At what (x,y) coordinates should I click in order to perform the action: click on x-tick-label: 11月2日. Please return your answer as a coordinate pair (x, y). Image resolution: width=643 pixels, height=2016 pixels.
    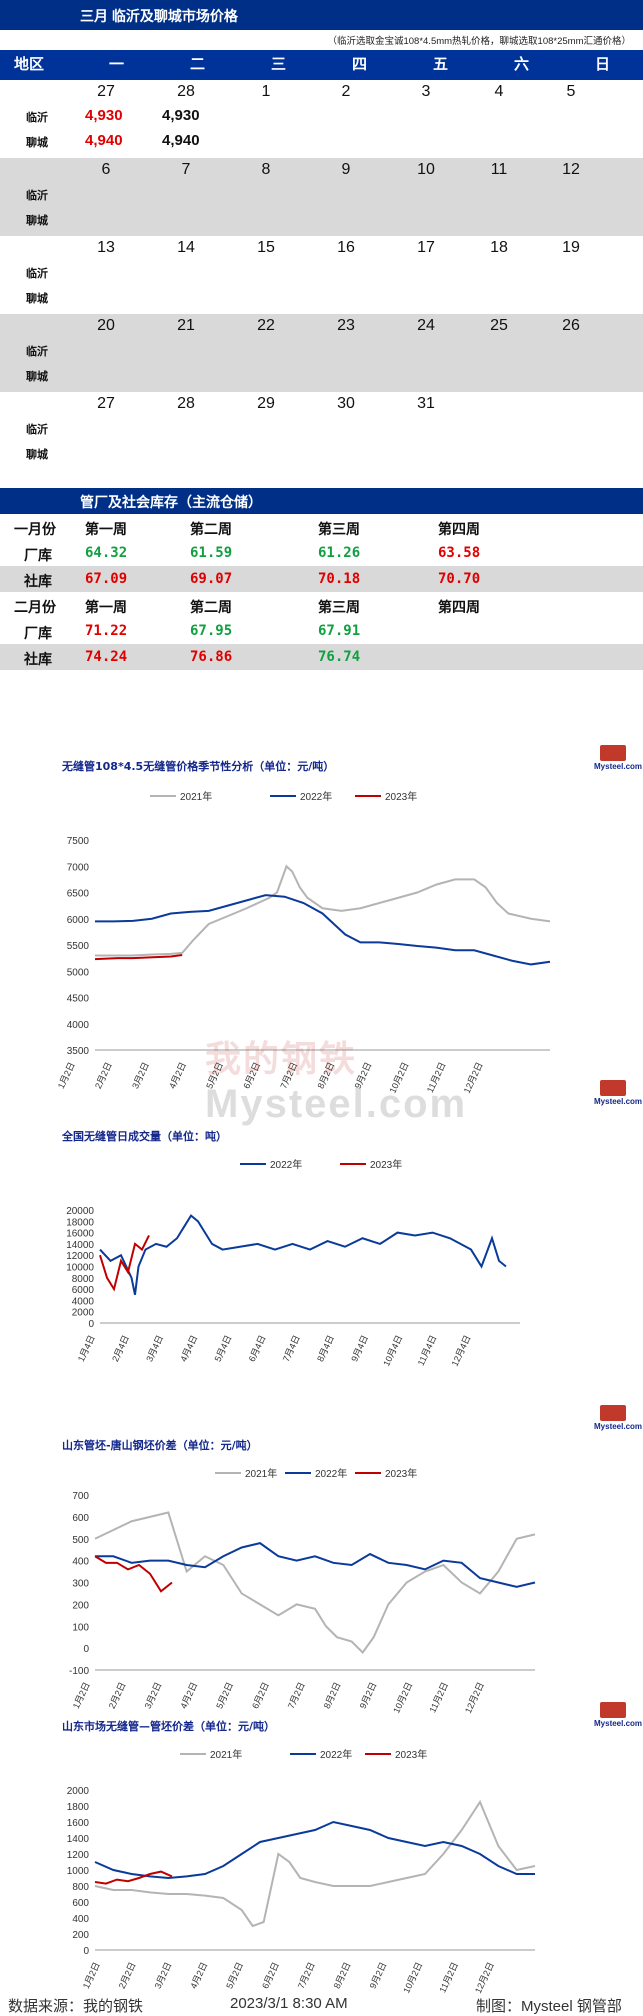
    Looking at the image, I should click on (448, 1978).